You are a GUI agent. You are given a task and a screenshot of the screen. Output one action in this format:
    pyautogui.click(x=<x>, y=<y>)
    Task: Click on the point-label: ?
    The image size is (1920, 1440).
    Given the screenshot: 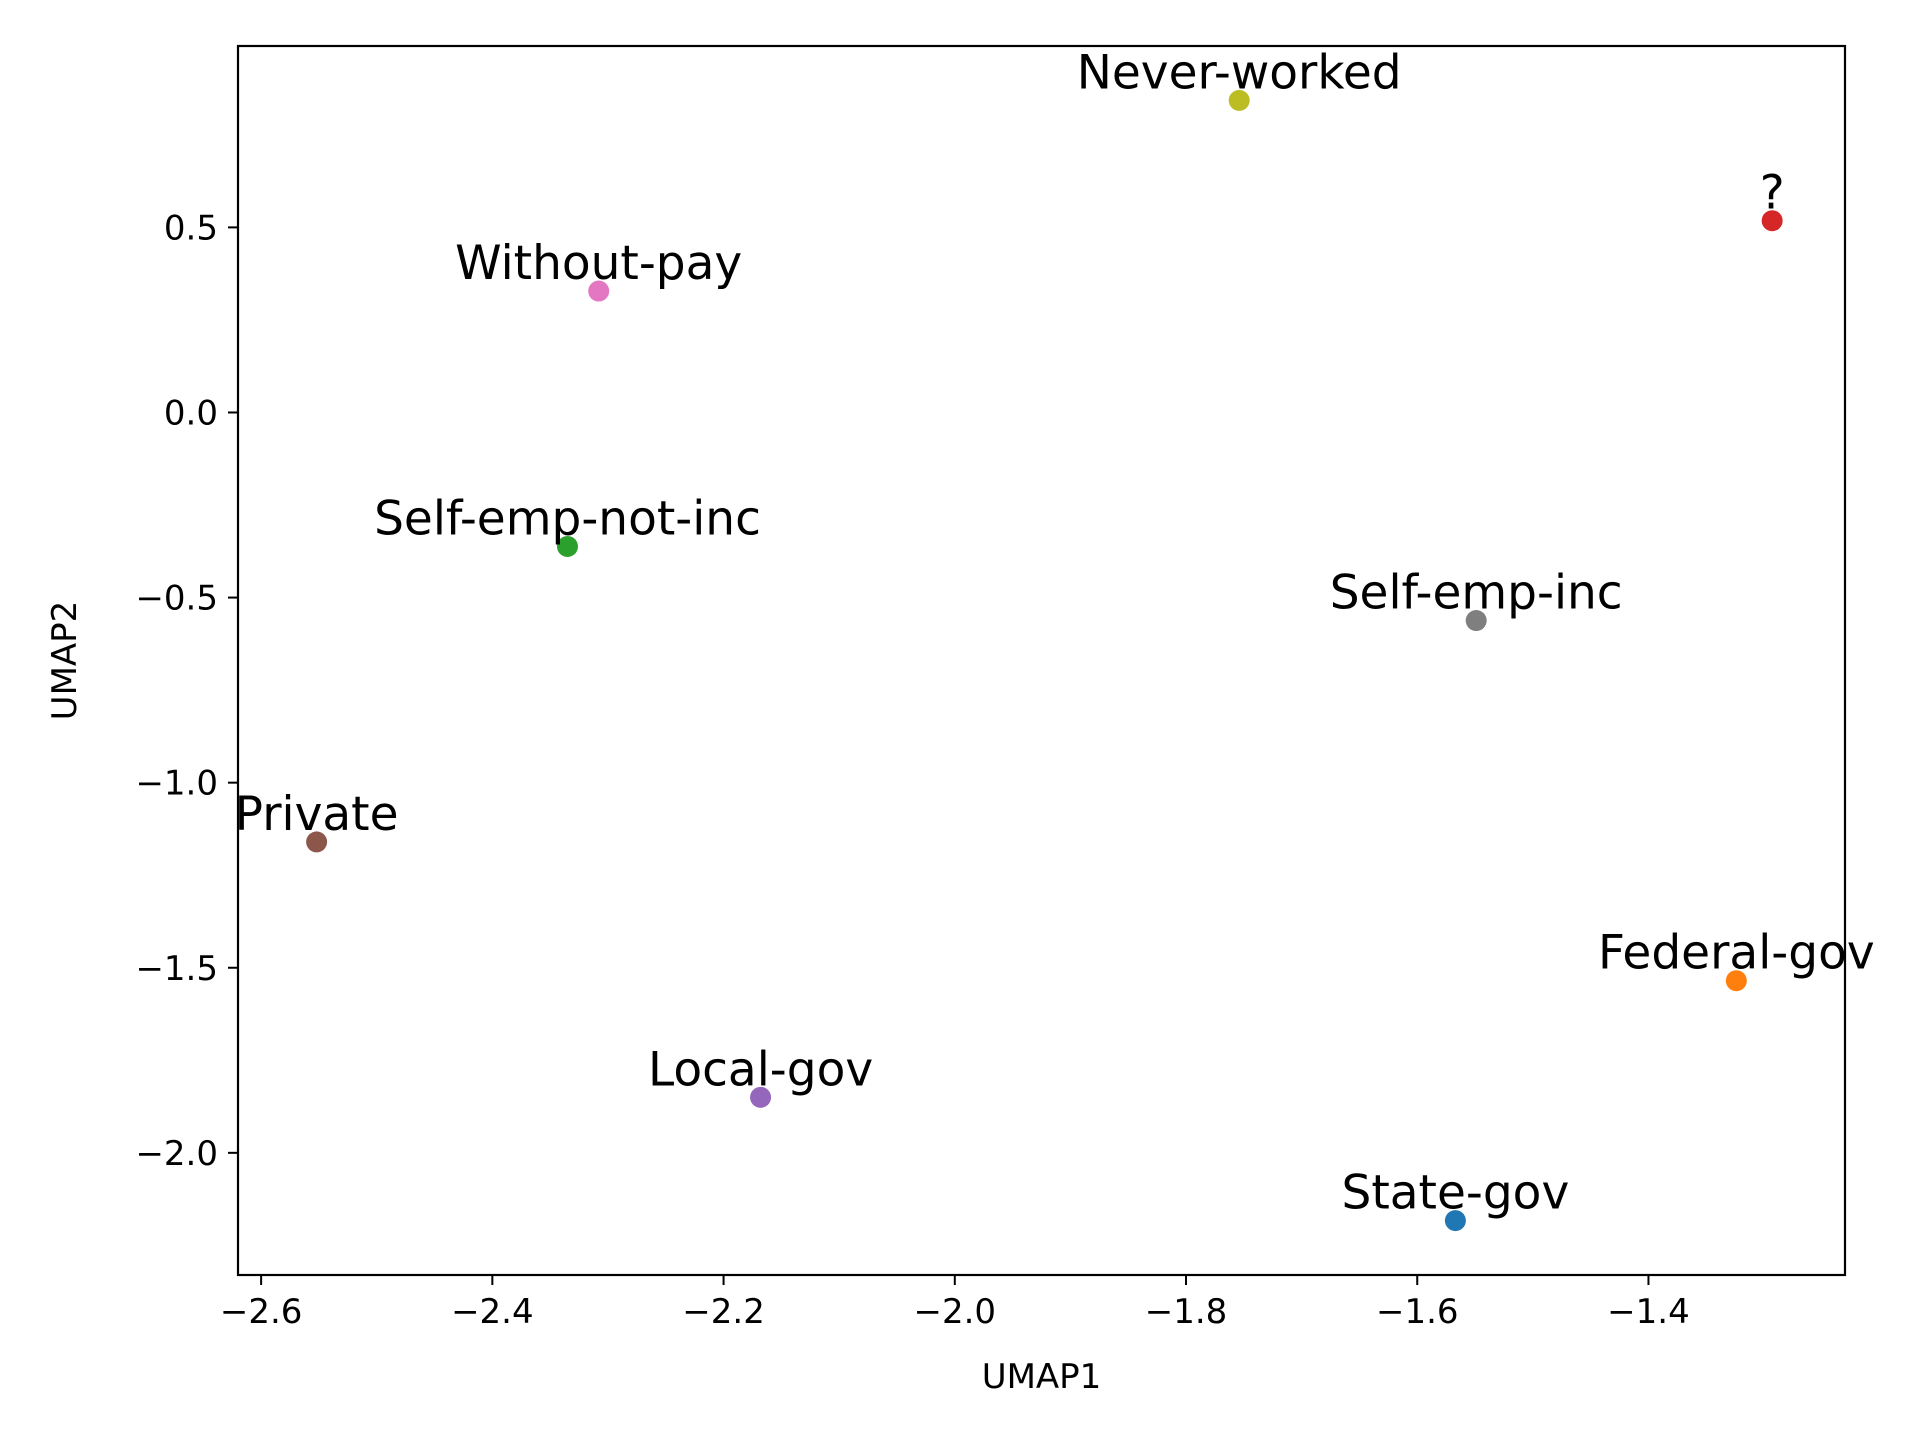 What is the action you would take?
    pyautogui.click(x=1772, y=193)
    